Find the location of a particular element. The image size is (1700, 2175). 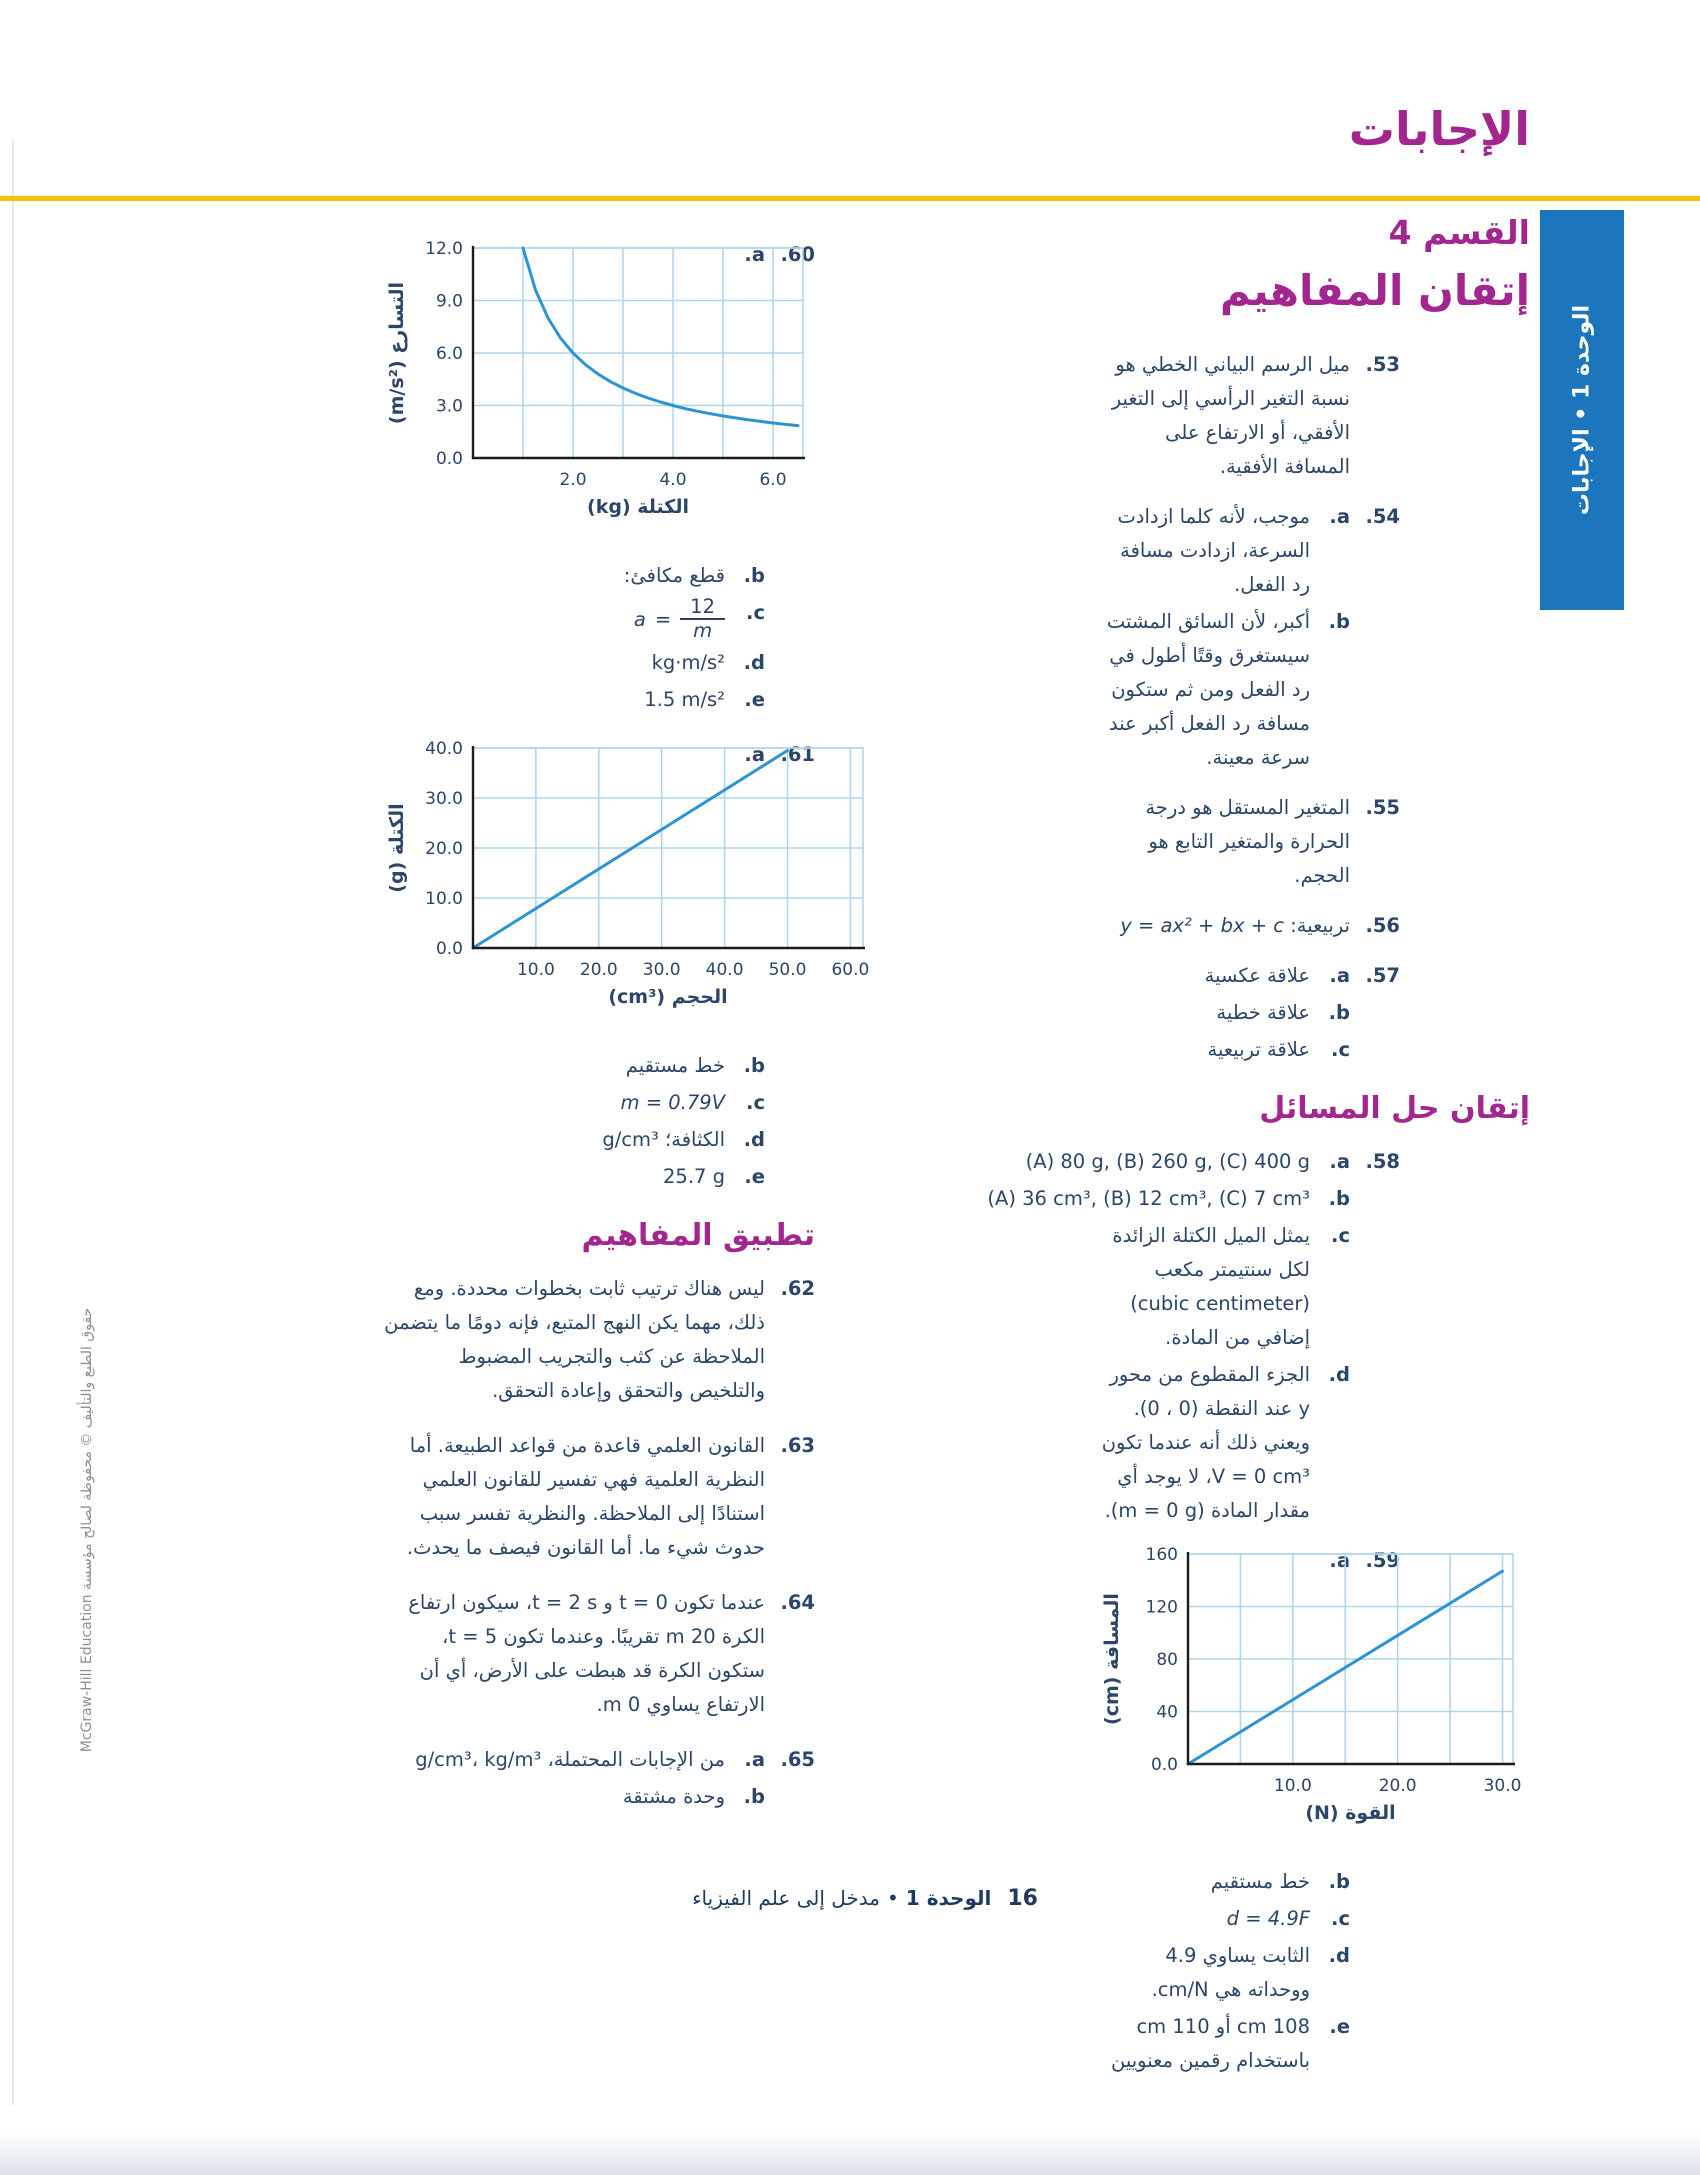

answer-body: قطع مكافئ: is located at coordinates (554, 576).